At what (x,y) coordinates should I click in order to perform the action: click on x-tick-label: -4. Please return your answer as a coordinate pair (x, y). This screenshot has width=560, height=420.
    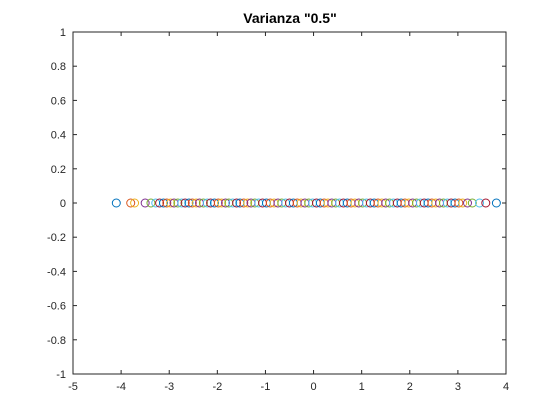
    Looking at the image, I should click on (121, 387).